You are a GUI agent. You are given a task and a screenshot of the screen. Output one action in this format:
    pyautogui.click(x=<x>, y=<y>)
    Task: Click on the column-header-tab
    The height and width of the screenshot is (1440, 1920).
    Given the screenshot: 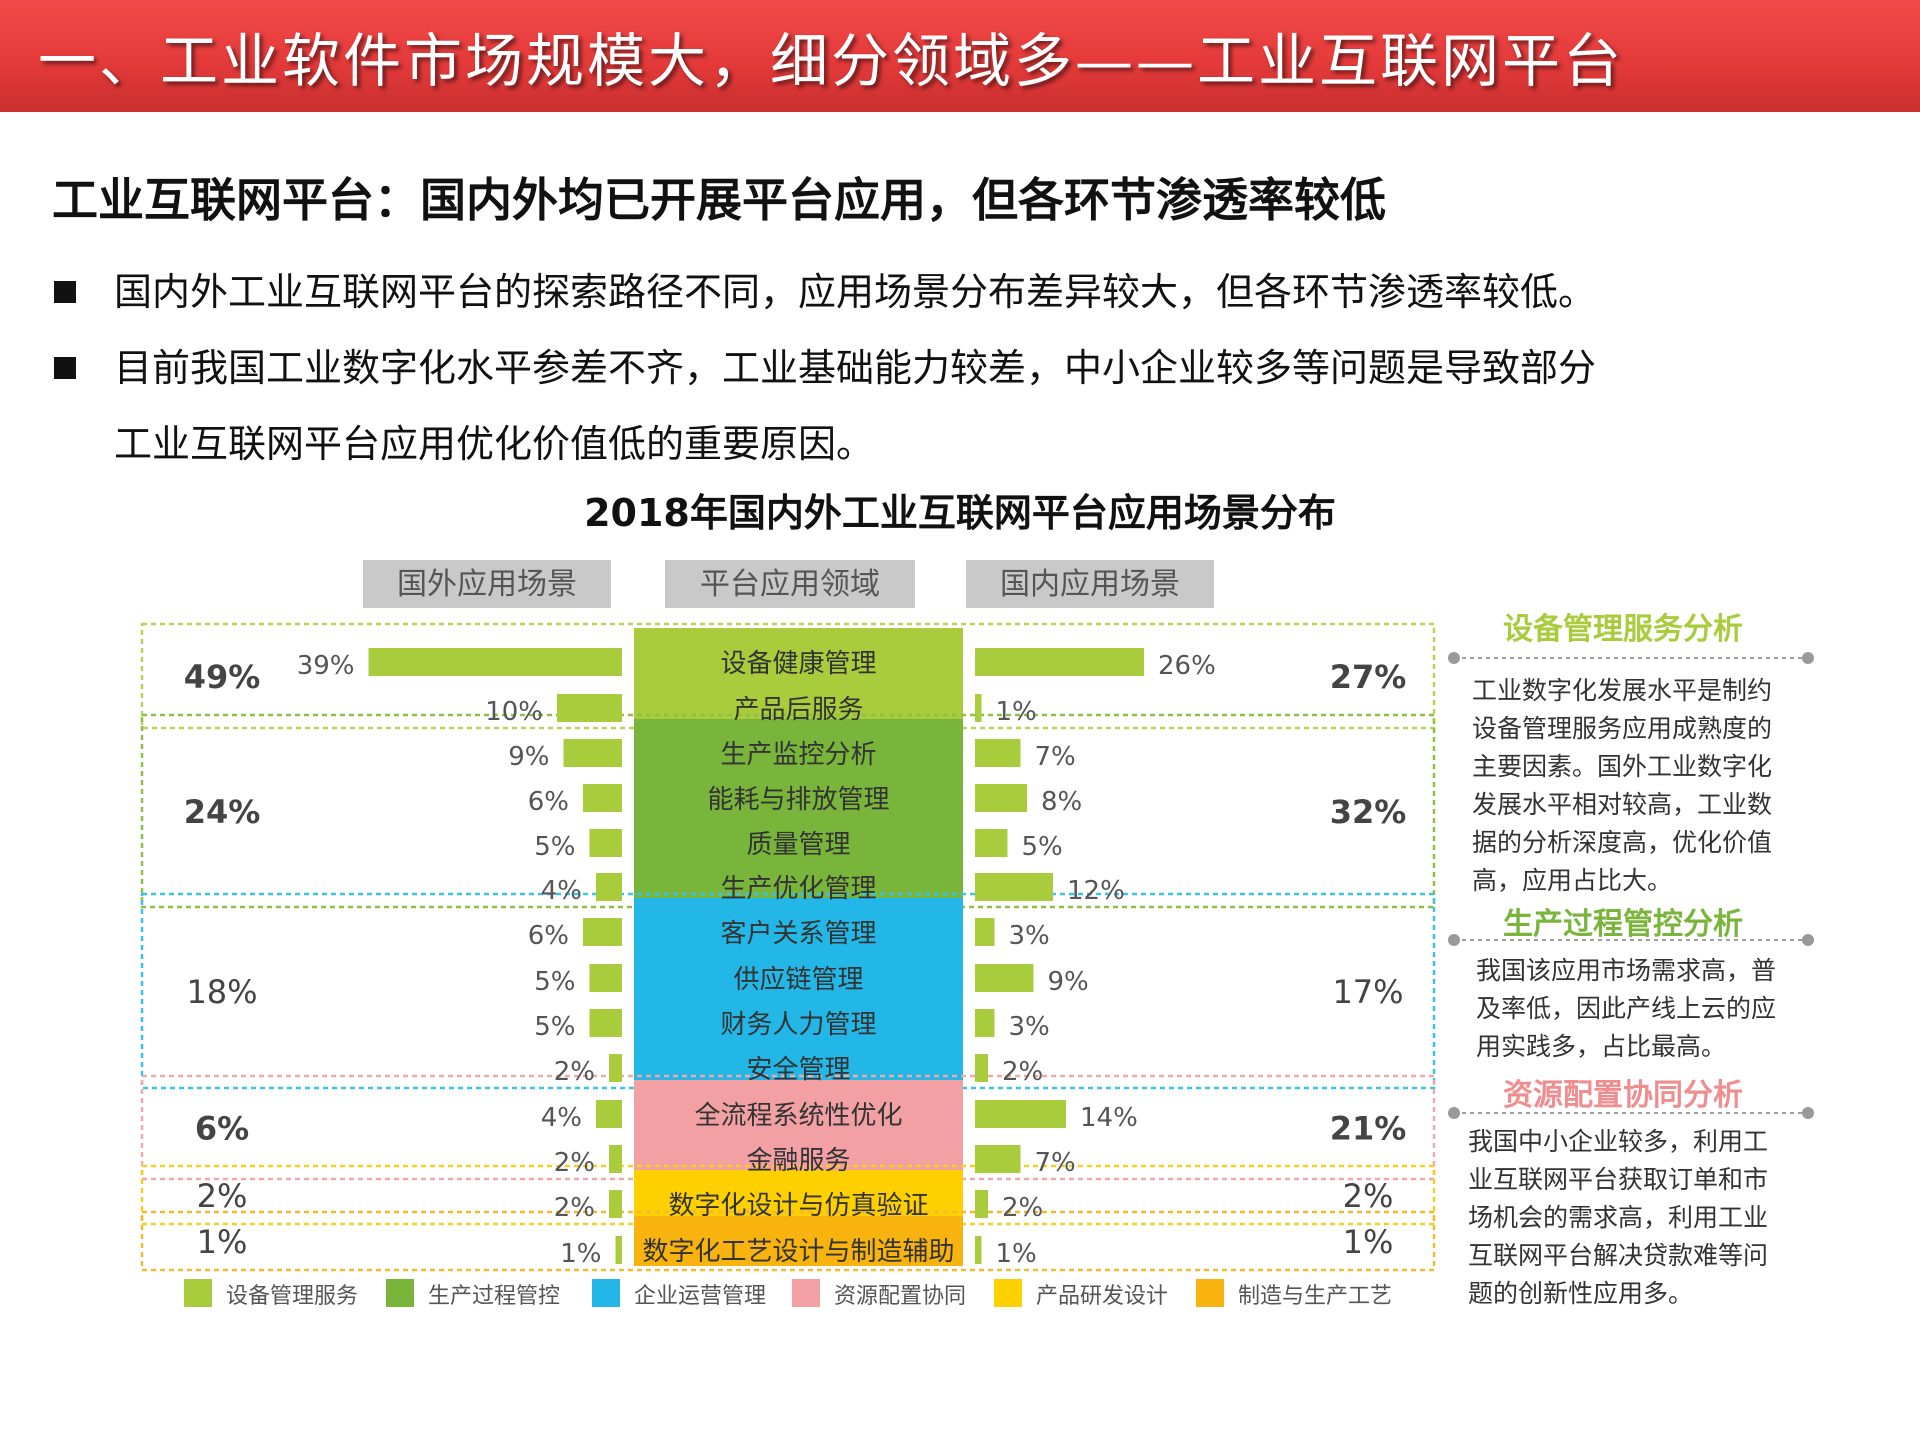 What is the action you would take?
    pyautogui.click(x=790, y=584)
    